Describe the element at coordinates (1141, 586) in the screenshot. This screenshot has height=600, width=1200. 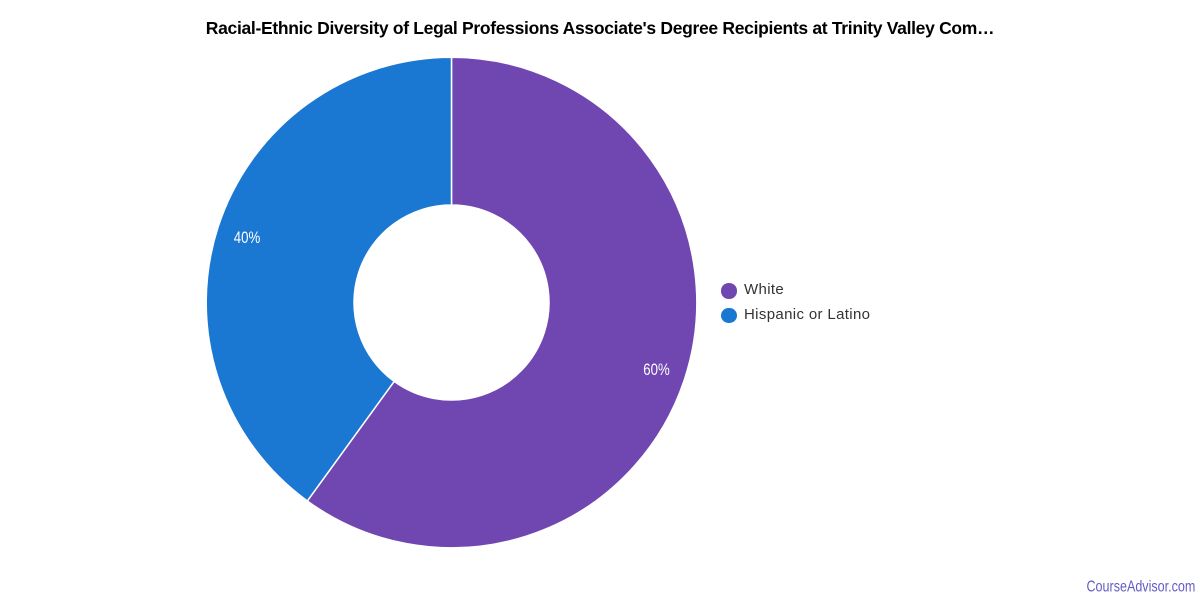
I see `svg-text: CourseAdvisor.com` at that location.